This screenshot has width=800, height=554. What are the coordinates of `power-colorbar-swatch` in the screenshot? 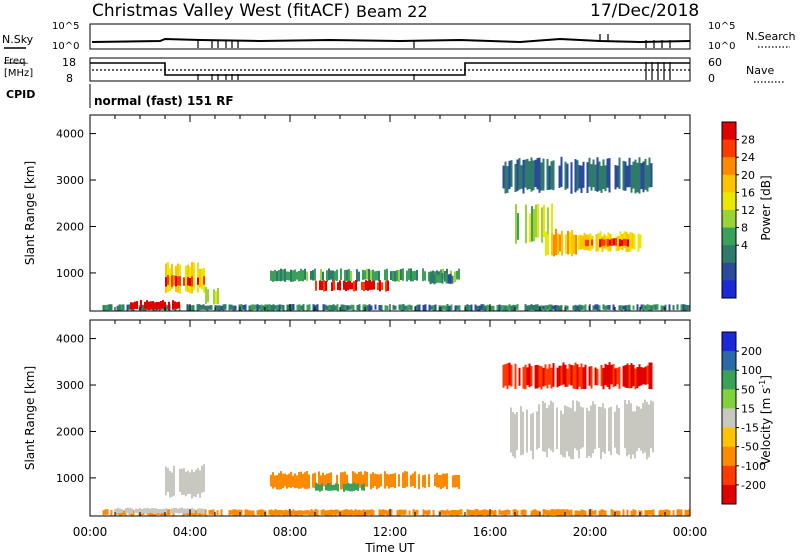 It's located at (729, 183).